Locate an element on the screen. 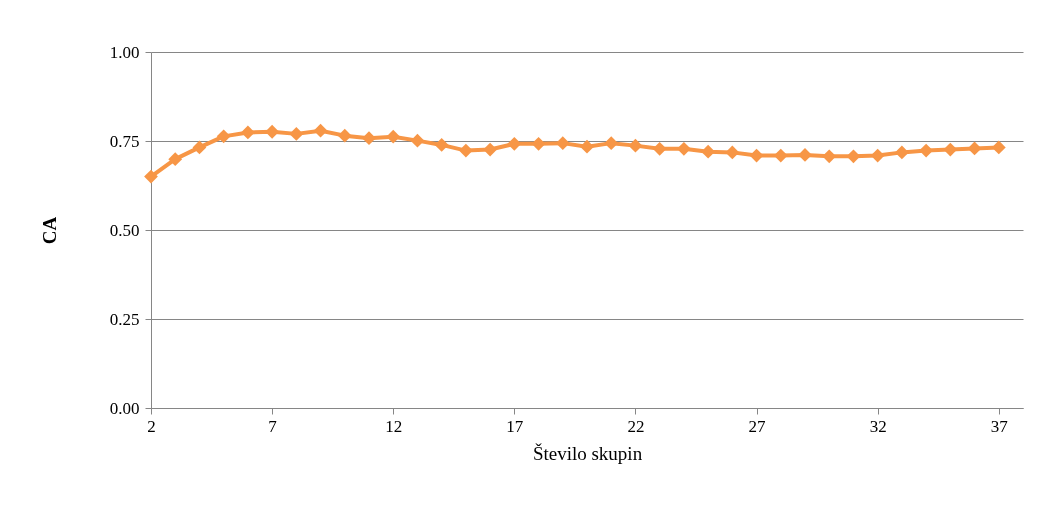 This screenshot has width=1060, height=512. y-tick-label: 0.25 is located at coordinates (124, 319).